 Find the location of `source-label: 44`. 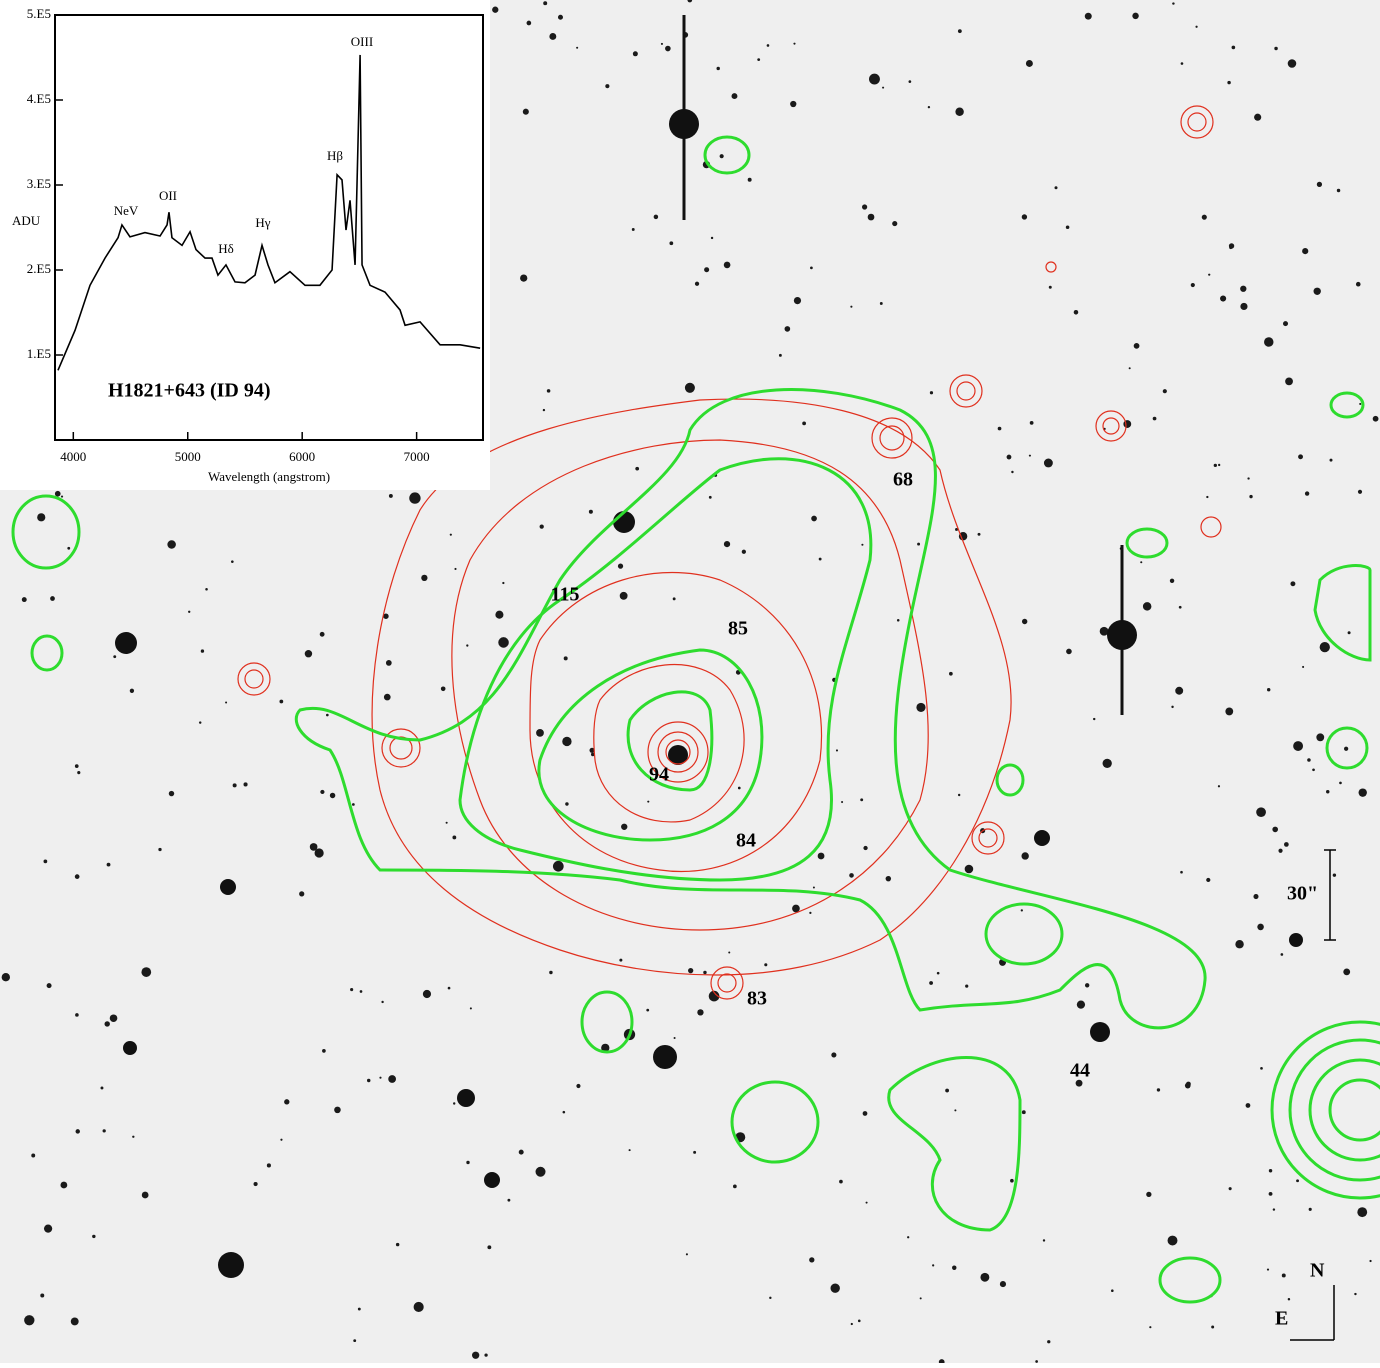

source-label: 44 is located at coordinates (1080, 1071).